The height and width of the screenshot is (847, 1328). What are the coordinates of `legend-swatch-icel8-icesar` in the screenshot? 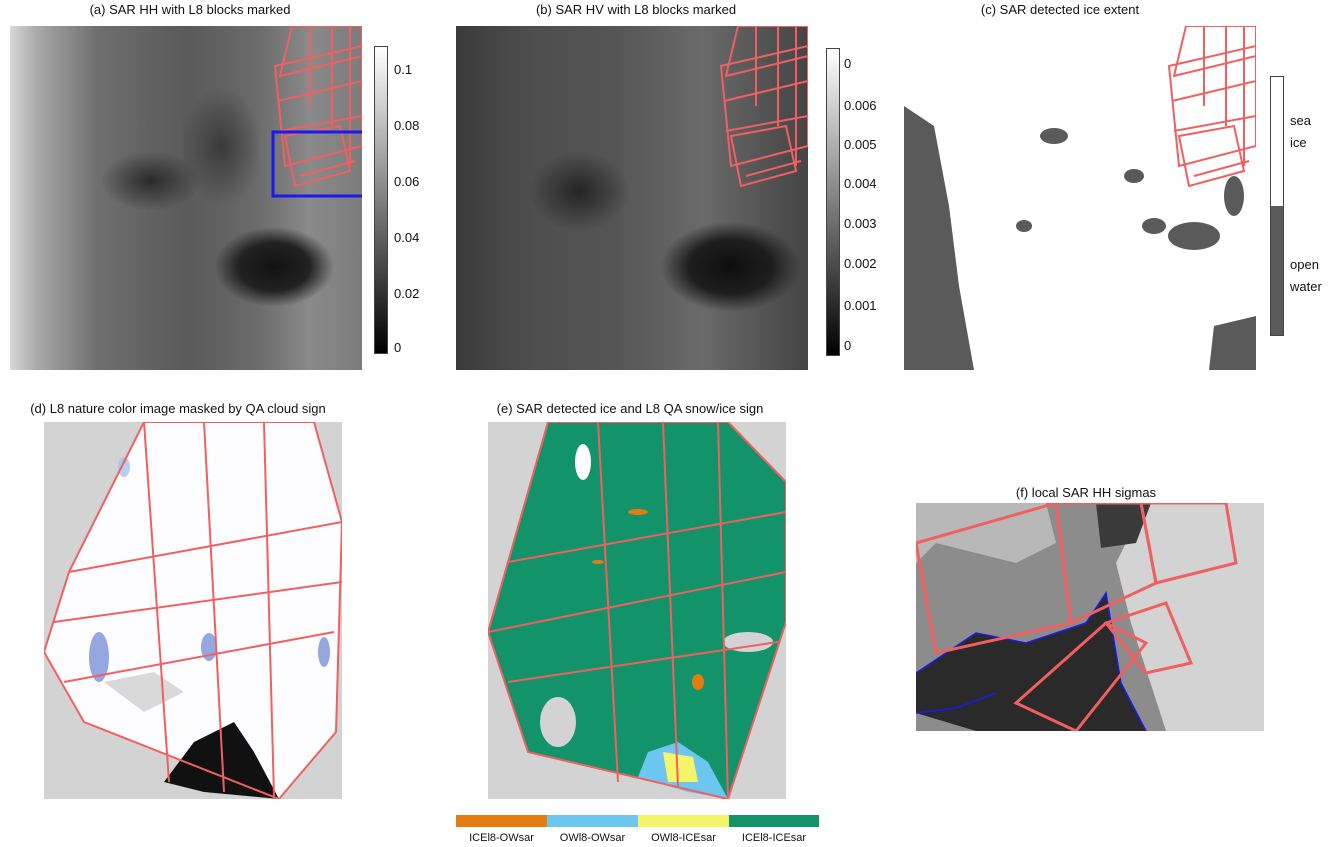 It's located at (774, 821).